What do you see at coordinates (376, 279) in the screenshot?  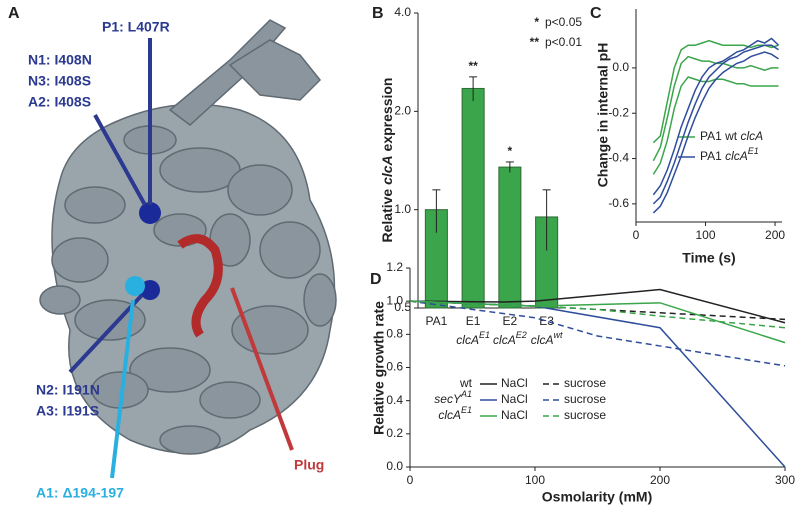 I see `panel-letter: D` at bounding box center [376, 279].